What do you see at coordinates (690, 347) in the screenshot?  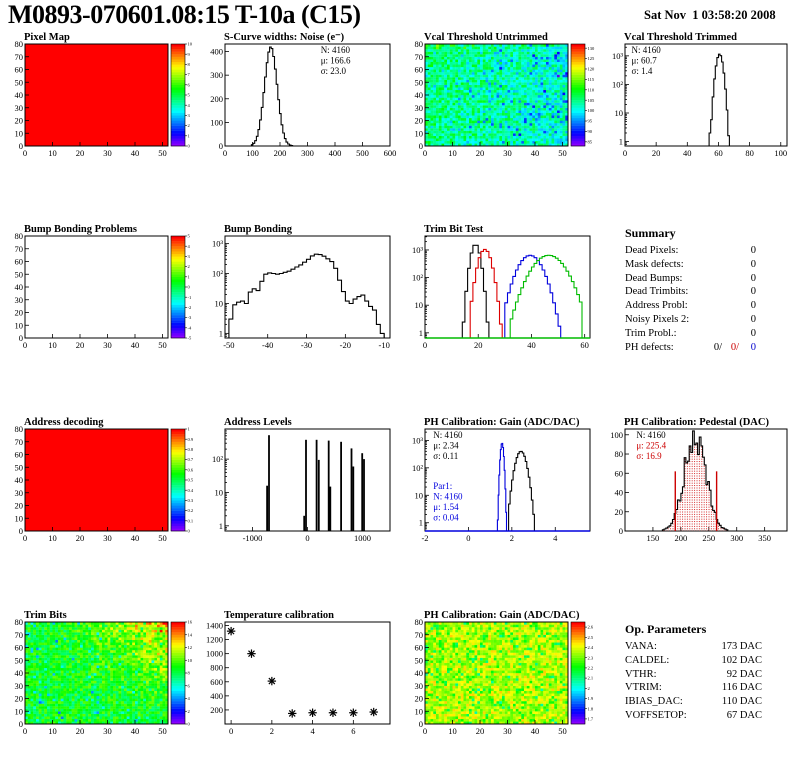 I see `summary-row-ph-defects: PH defects: 0/0/0` at bounding box center [690, 347].